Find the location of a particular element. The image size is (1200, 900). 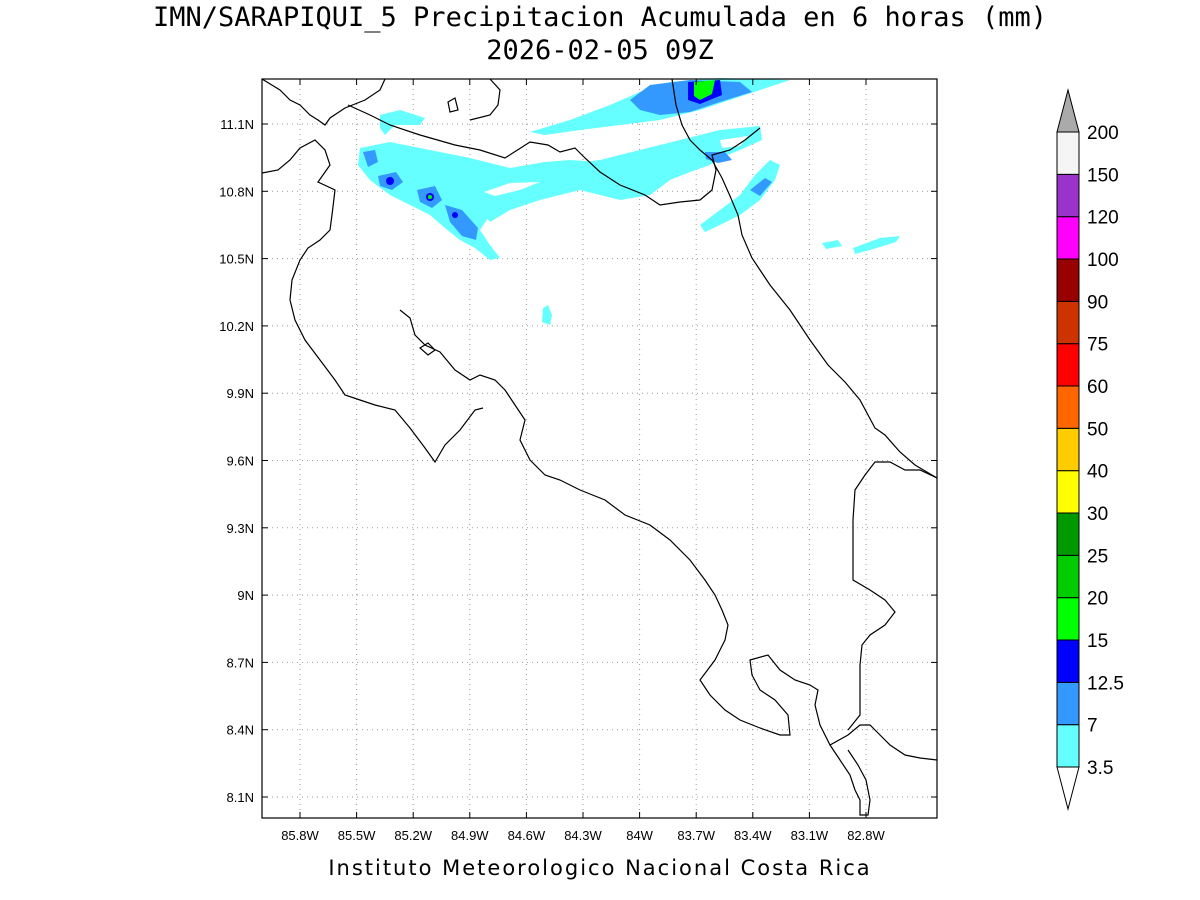

lat-tick-label: 9.6N is located at coordinates (240, 461).